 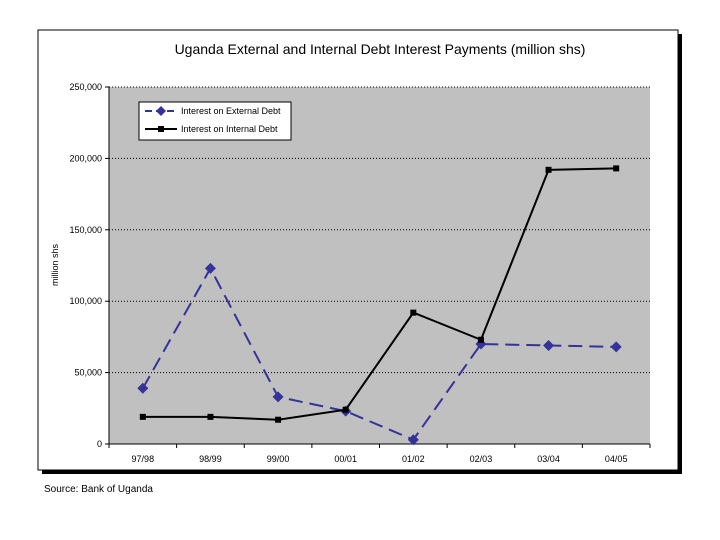 What do you see at coordinates (161, 129) in the screenshot?
I see `legend-swatch-internal-marker` at bounding box center [161, 129].